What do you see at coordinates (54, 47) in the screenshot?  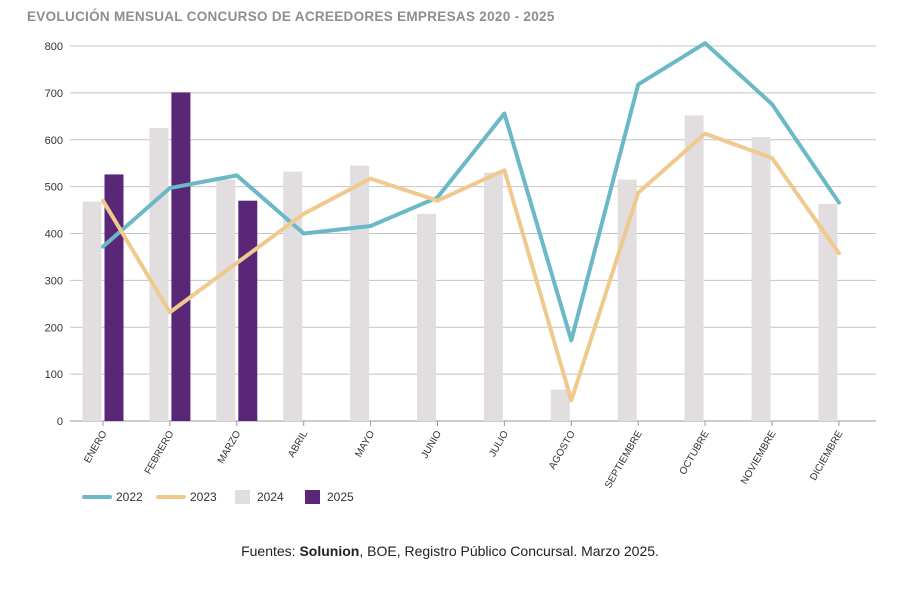 I see `y-tick-label: 800` at bounding box center [54, 47].